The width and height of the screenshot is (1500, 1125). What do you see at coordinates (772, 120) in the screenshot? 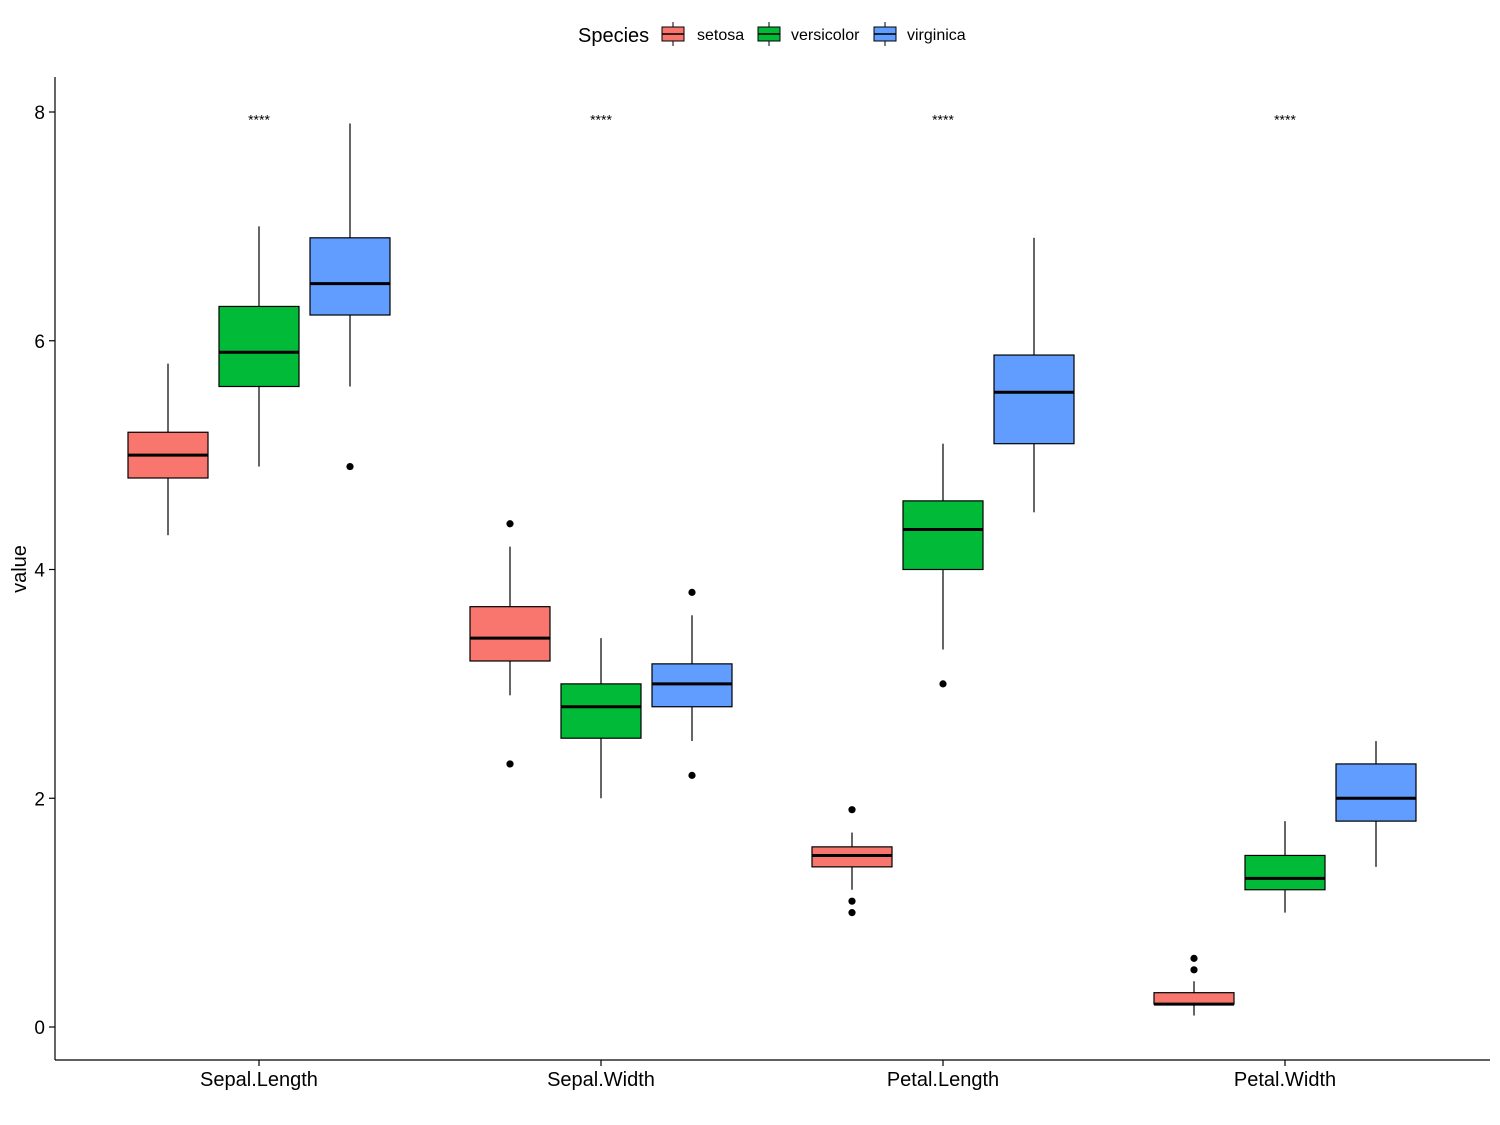
I see `significance-labels: **** **** **** ****` at bounding box center [772, 120].